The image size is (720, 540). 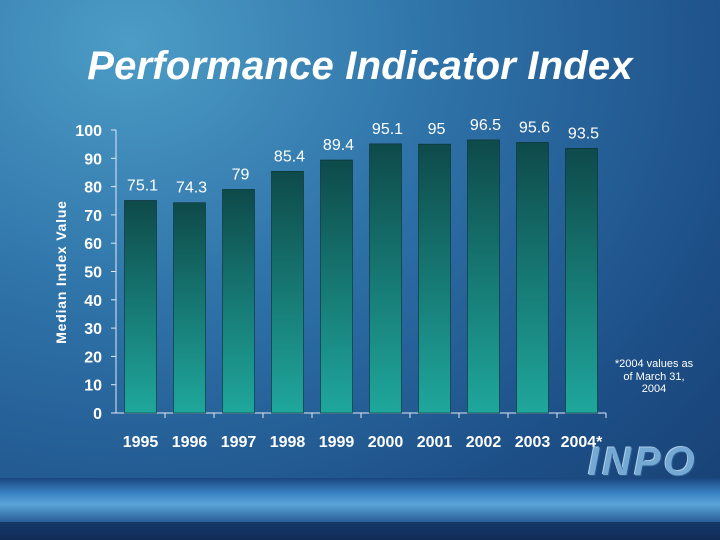 What do you see at coordinates (140, 307) in the screenshot?
I see `bar-1995` at bounding box center [140, 307].